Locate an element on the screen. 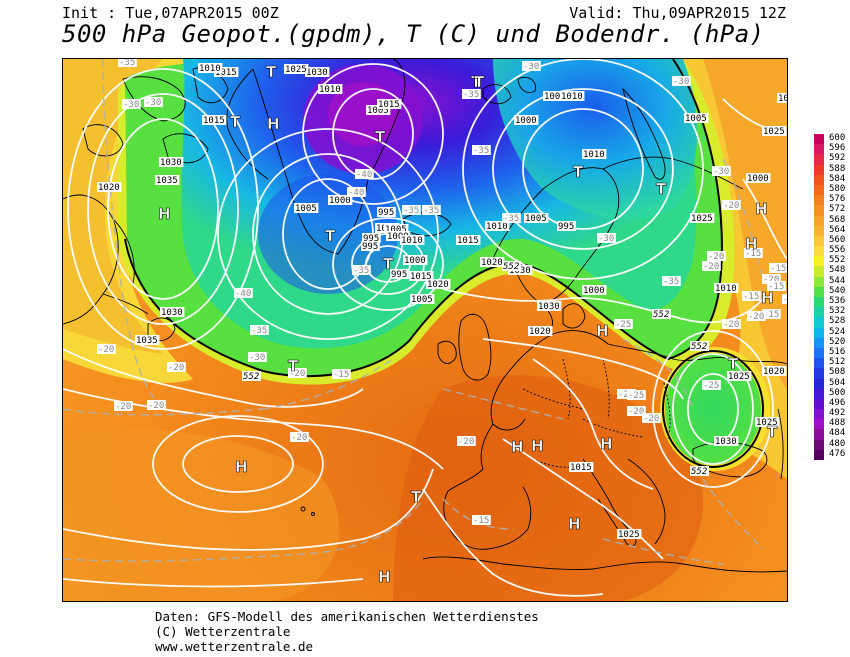  legend-label: 576 is located at coordinates (837, 199).